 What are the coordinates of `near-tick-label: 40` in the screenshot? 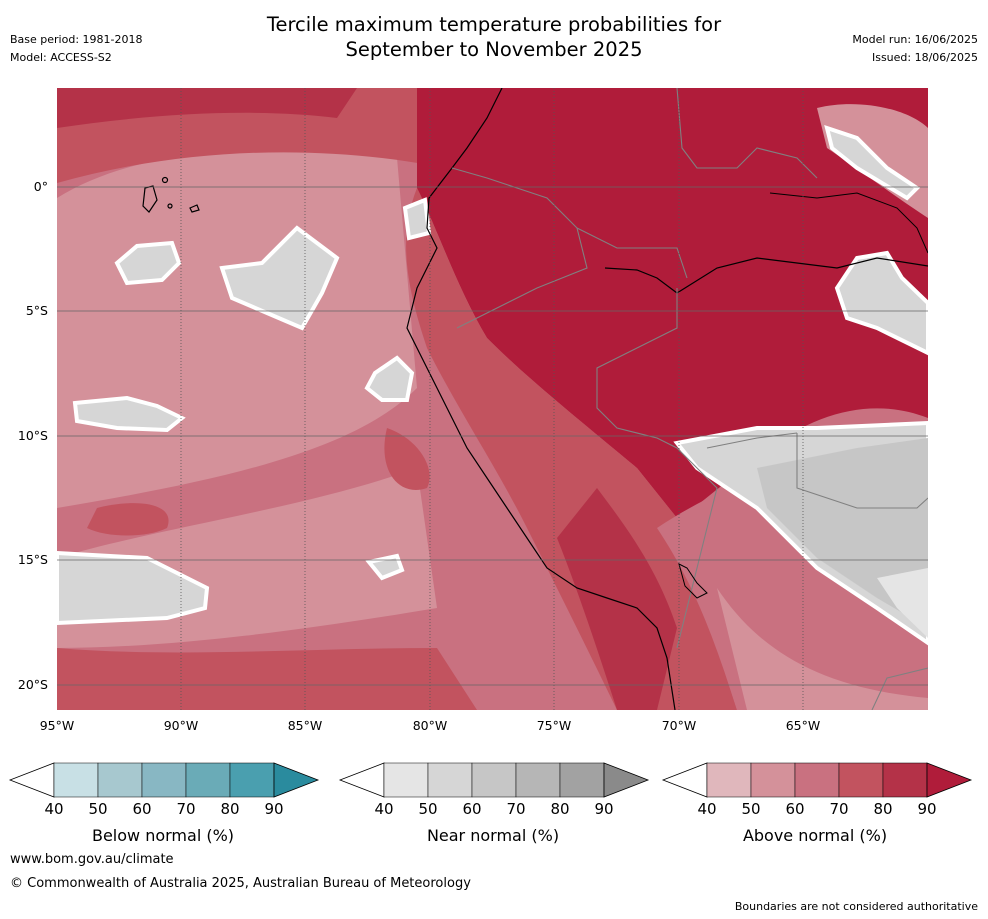 It's located at (384, 809).